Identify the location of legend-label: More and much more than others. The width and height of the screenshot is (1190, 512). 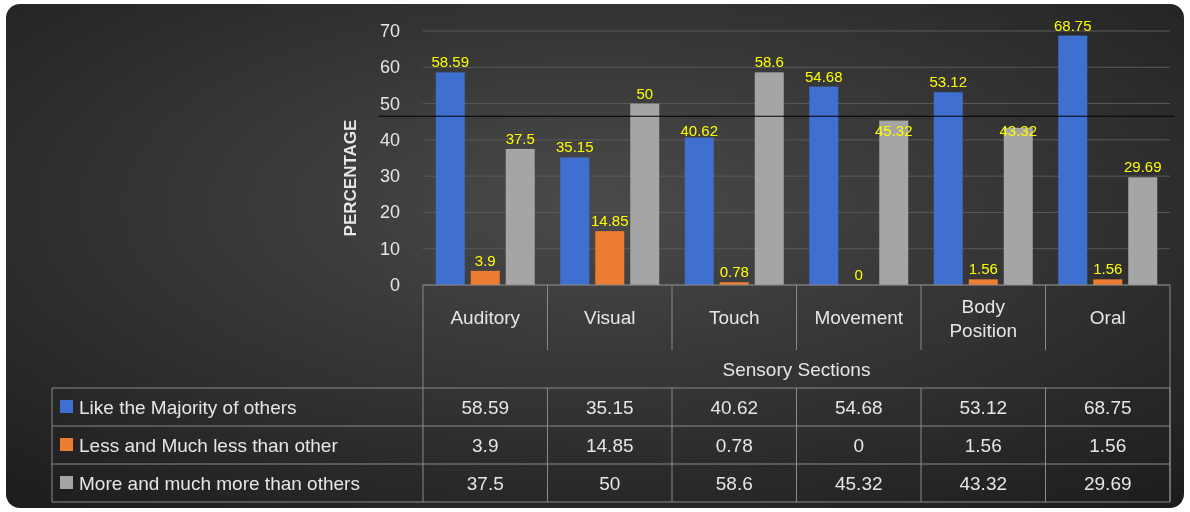
(219, 483).